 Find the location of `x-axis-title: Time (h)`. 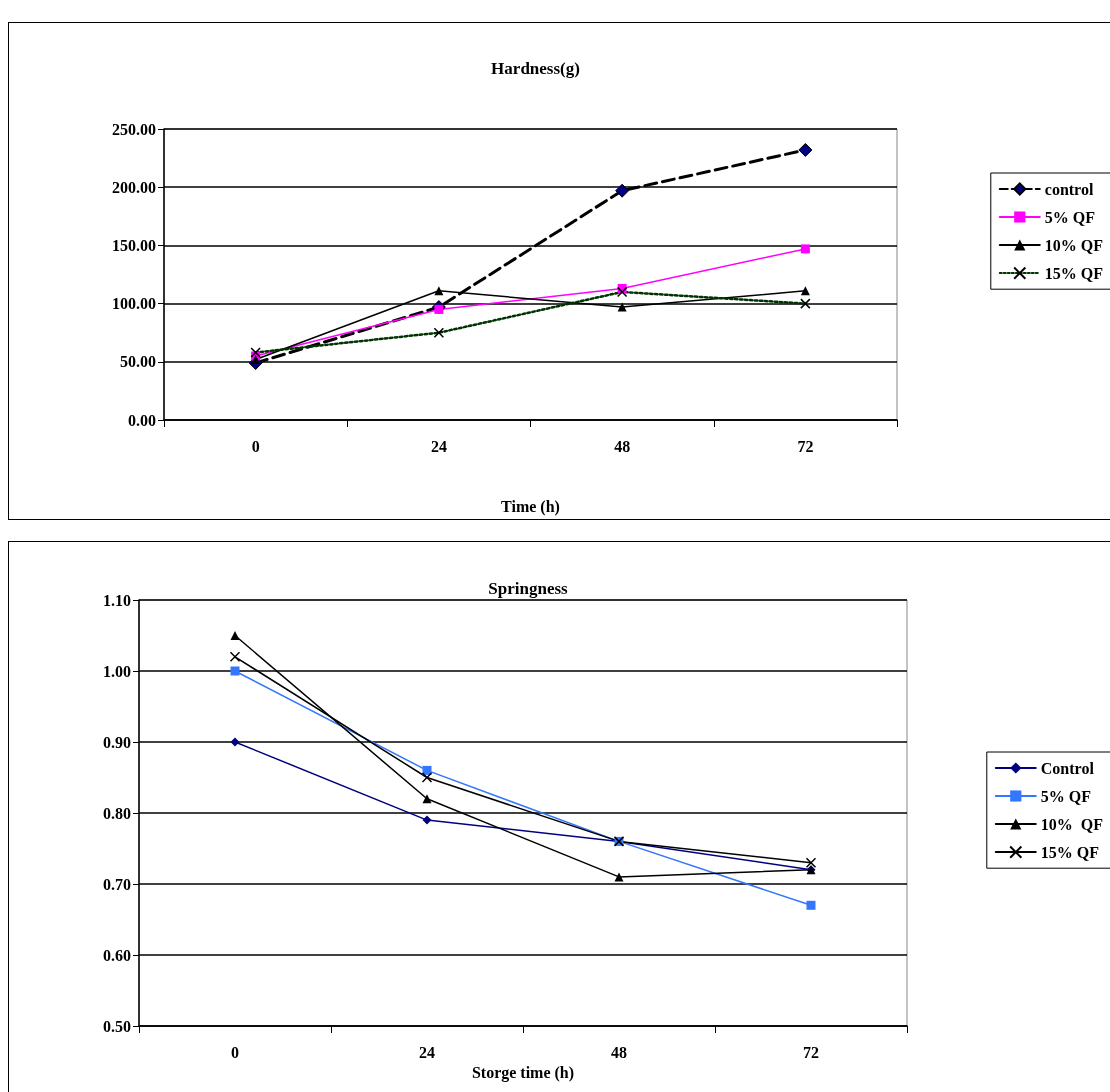

x-axis-title: Time (h) is located at coordinates (530, 506).